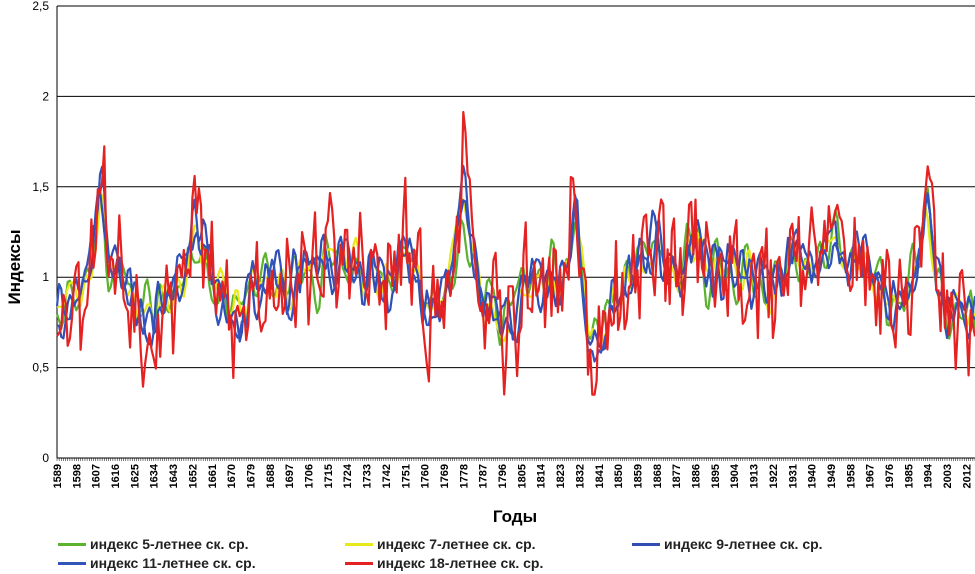  I want to click on x-tick-label: 1832, so click(580, 476).